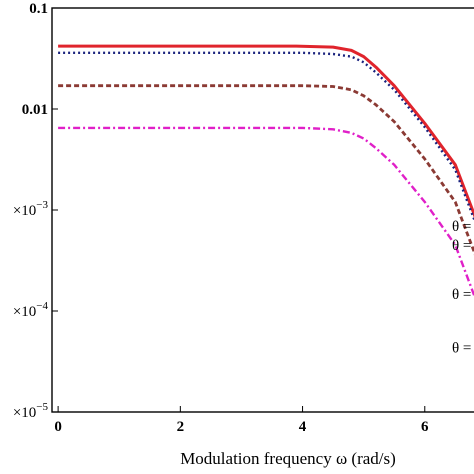 The width and height of the screenshot is (474, 474). I want to click on y-tick-label-exponent: −5, so click(42, 407).